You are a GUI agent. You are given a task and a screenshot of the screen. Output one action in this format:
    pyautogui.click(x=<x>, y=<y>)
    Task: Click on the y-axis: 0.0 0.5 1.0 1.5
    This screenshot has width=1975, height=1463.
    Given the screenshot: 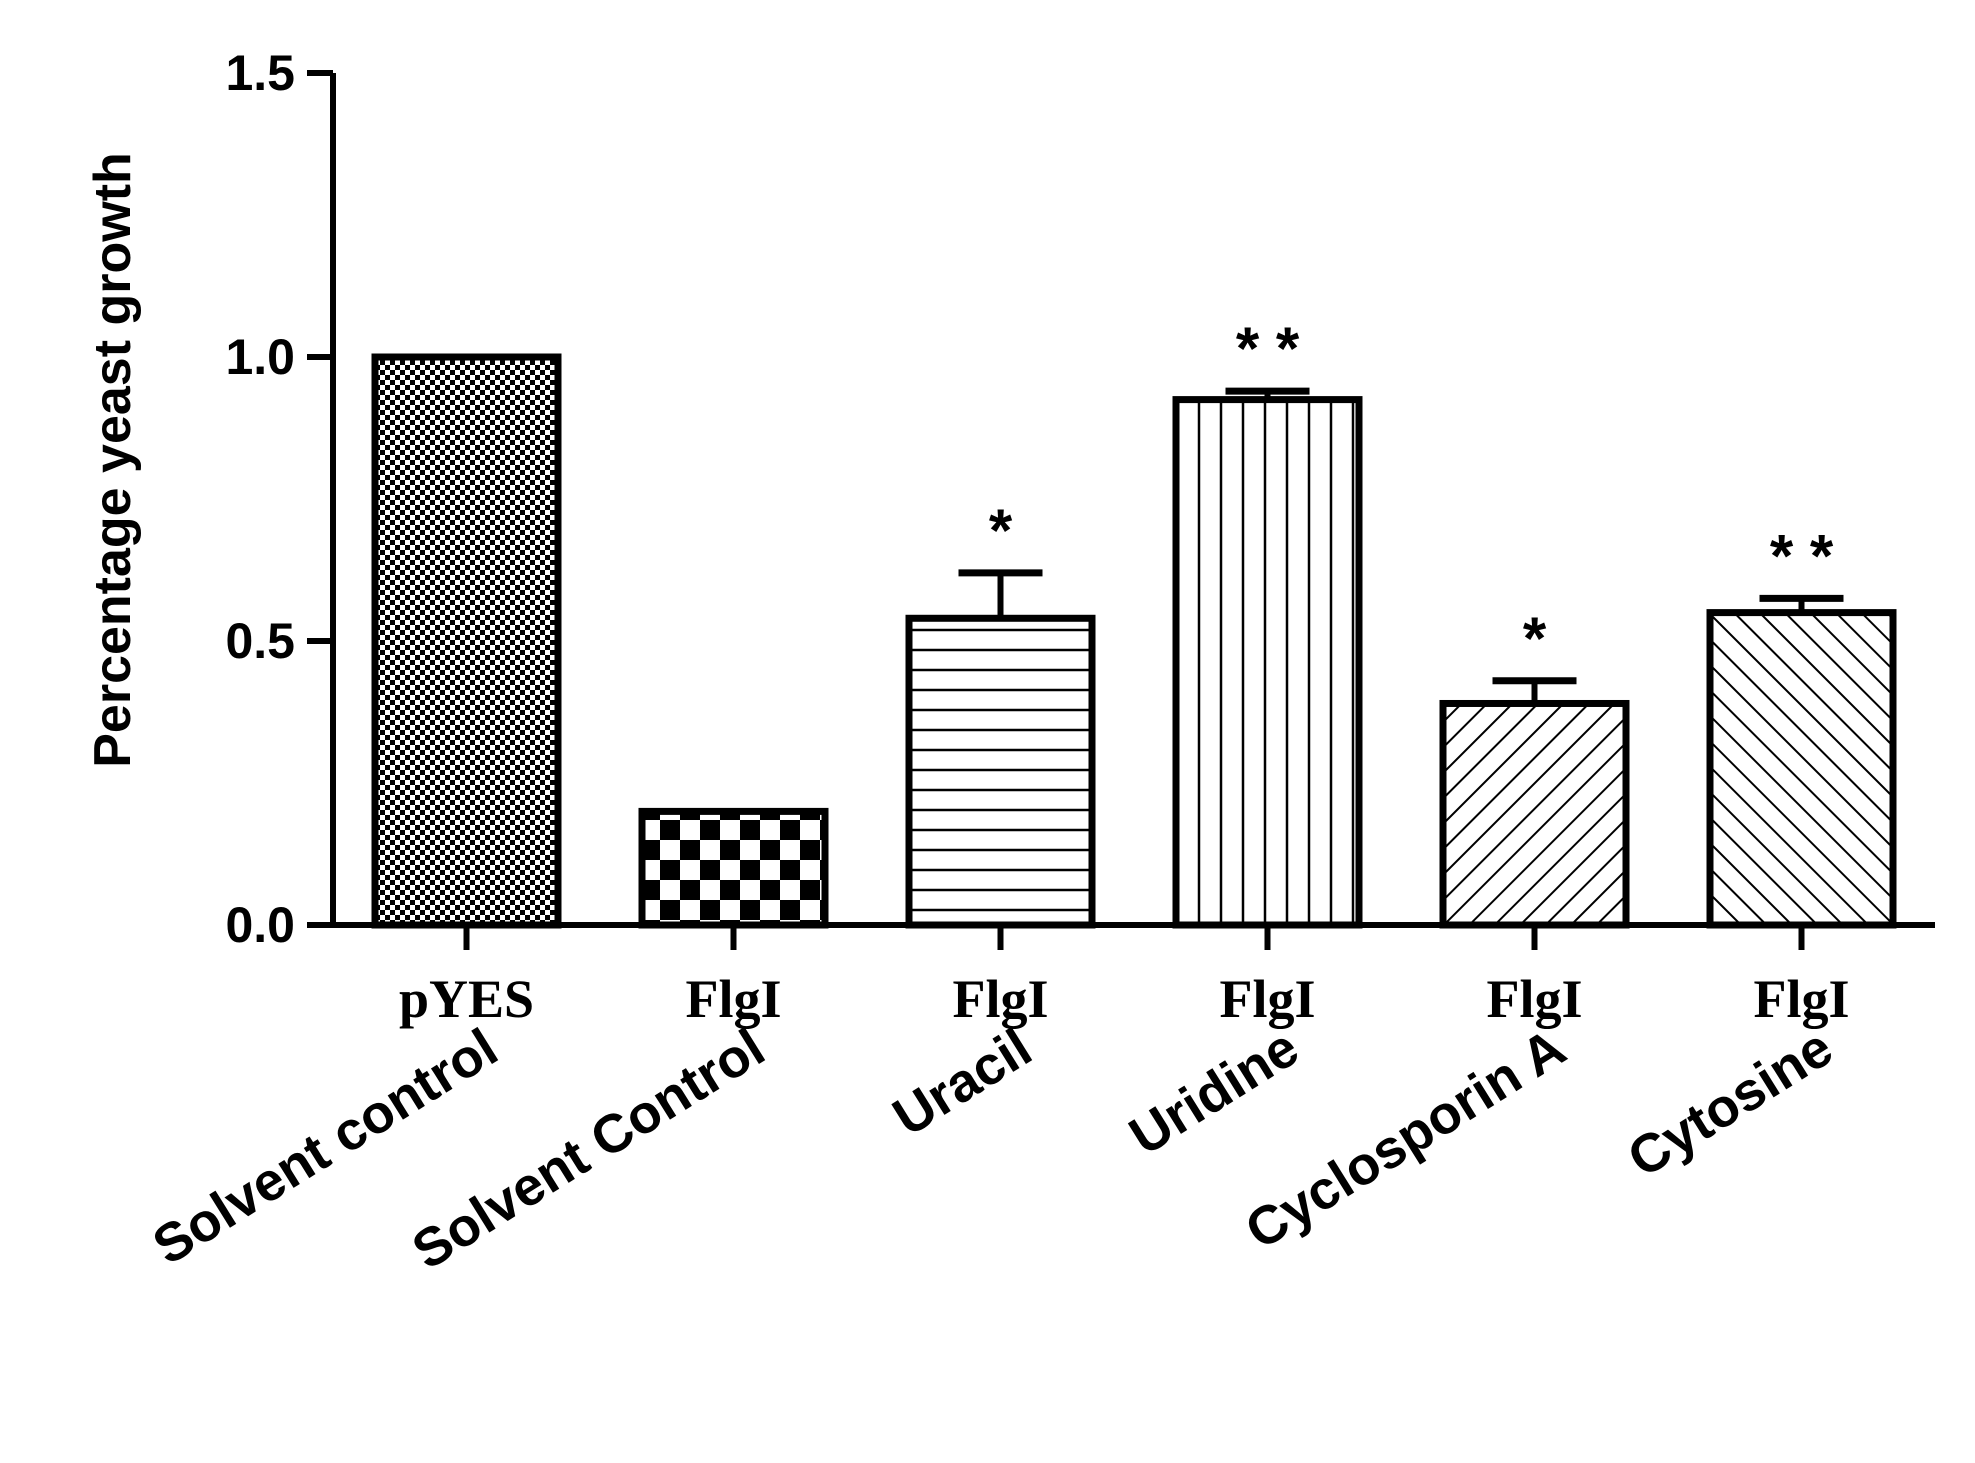 What is the action you would take?
    pyautogui.click(x=280, y=499)
    